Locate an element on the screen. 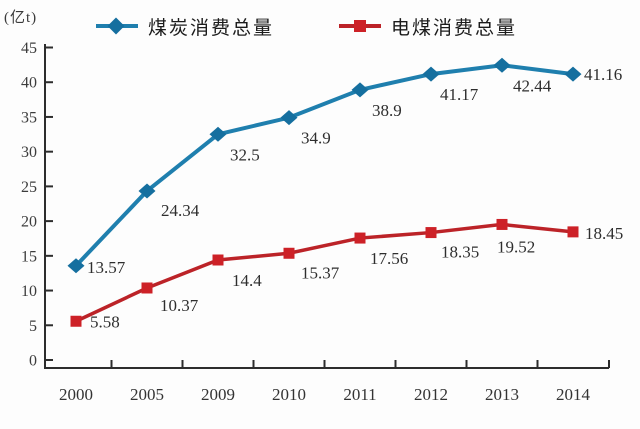  data-label: 5.58 is located at coordinates (105, 321).